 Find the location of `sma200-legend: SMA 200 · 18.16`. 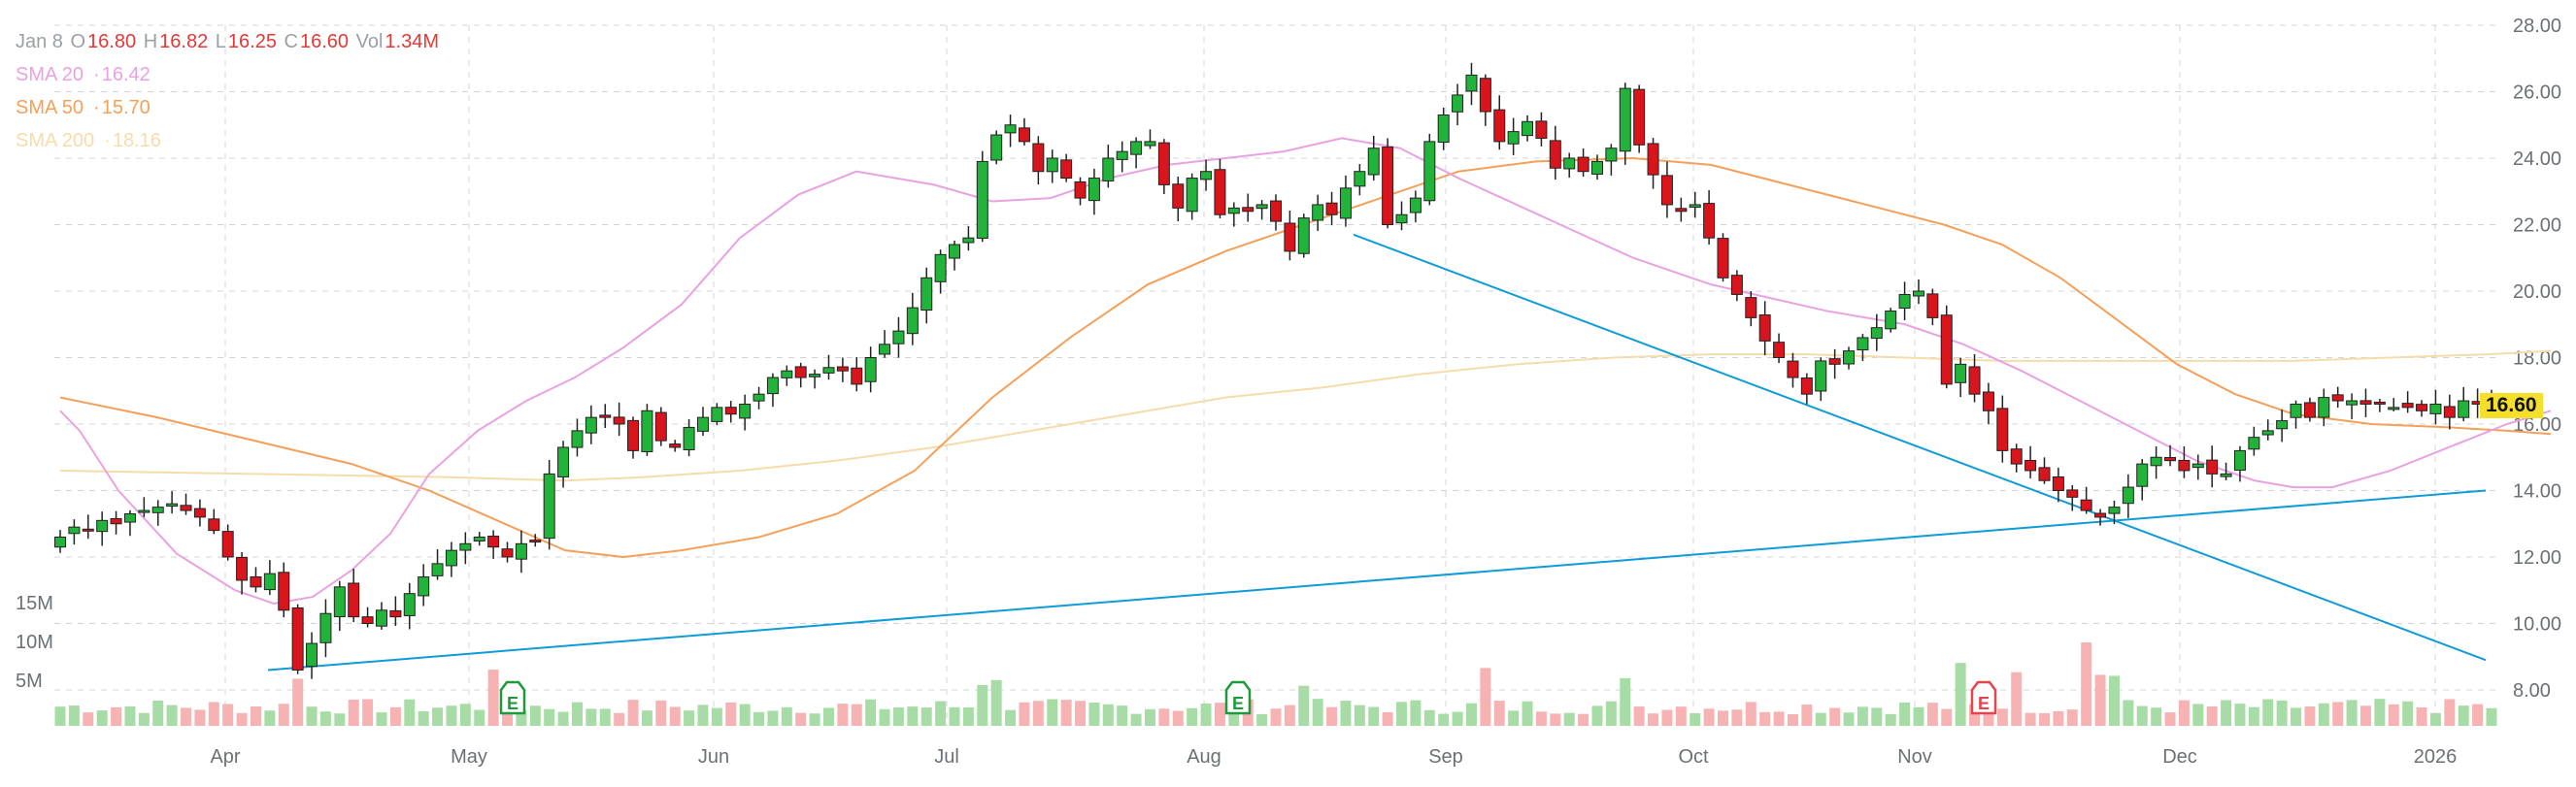

sma200-legend: SMA 200 · 18.16 is located at coordinates (88, 140).